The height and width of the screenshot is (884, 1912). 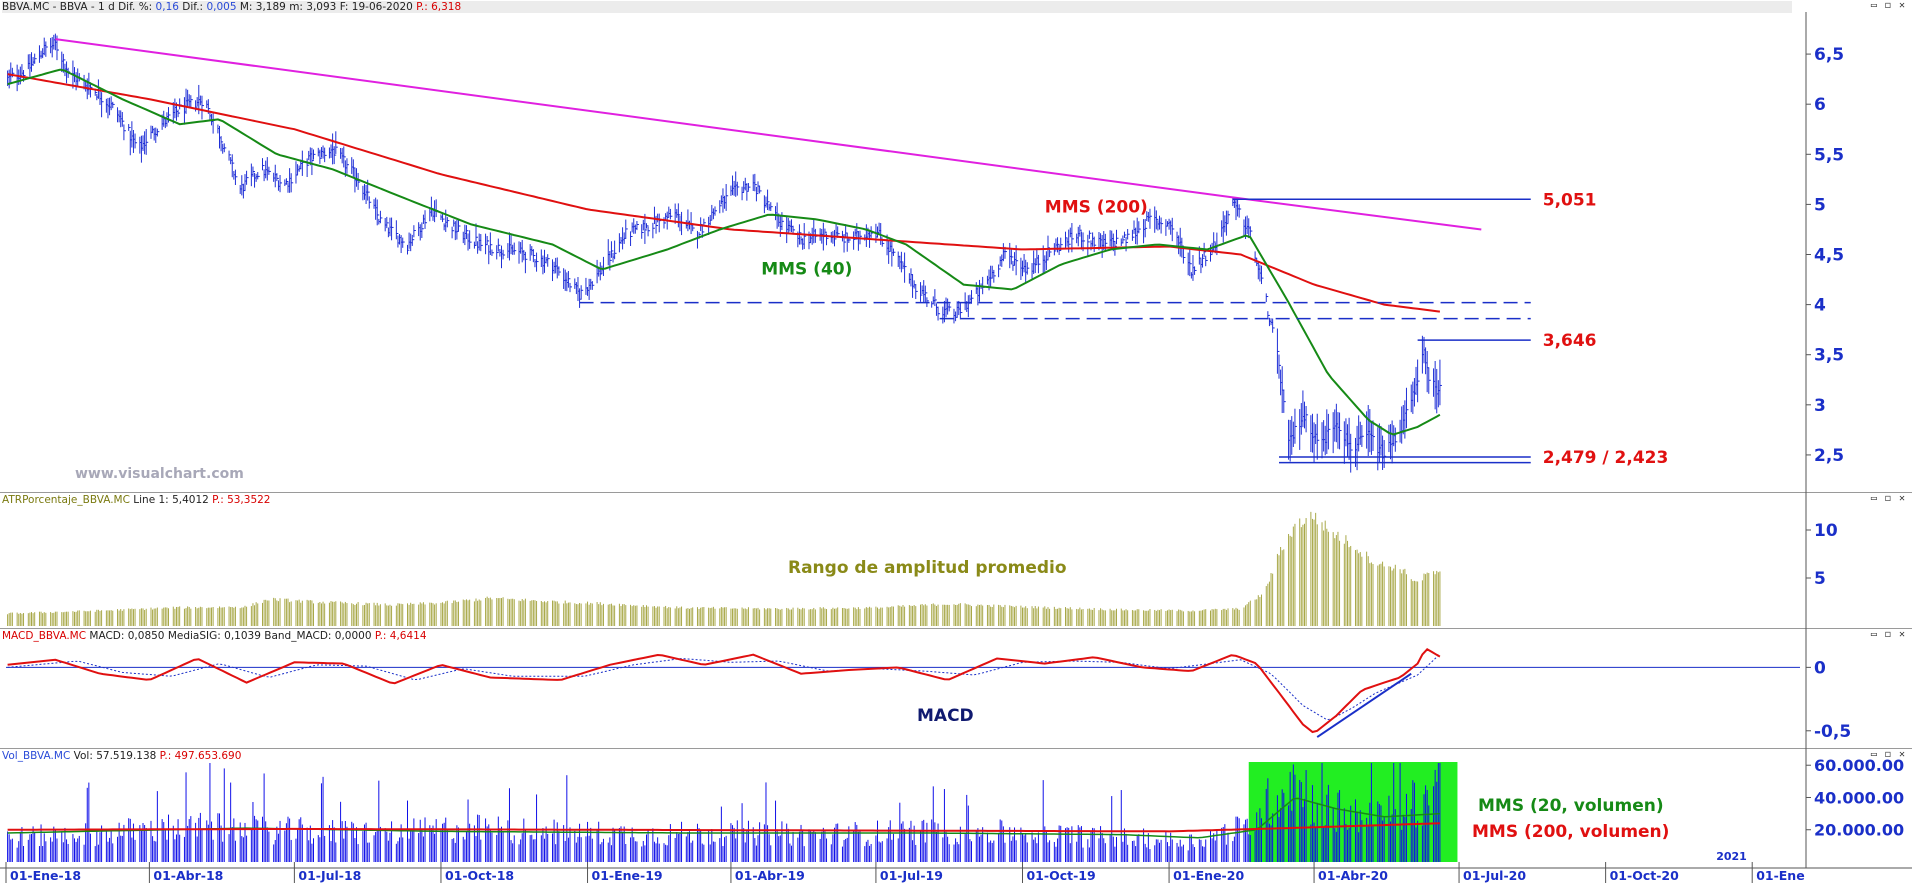 What do you see at coordinates (188, 875) in the screenshot?
I see `x-tick-label: 01-Abr-18` at bounding box center [188, 875].